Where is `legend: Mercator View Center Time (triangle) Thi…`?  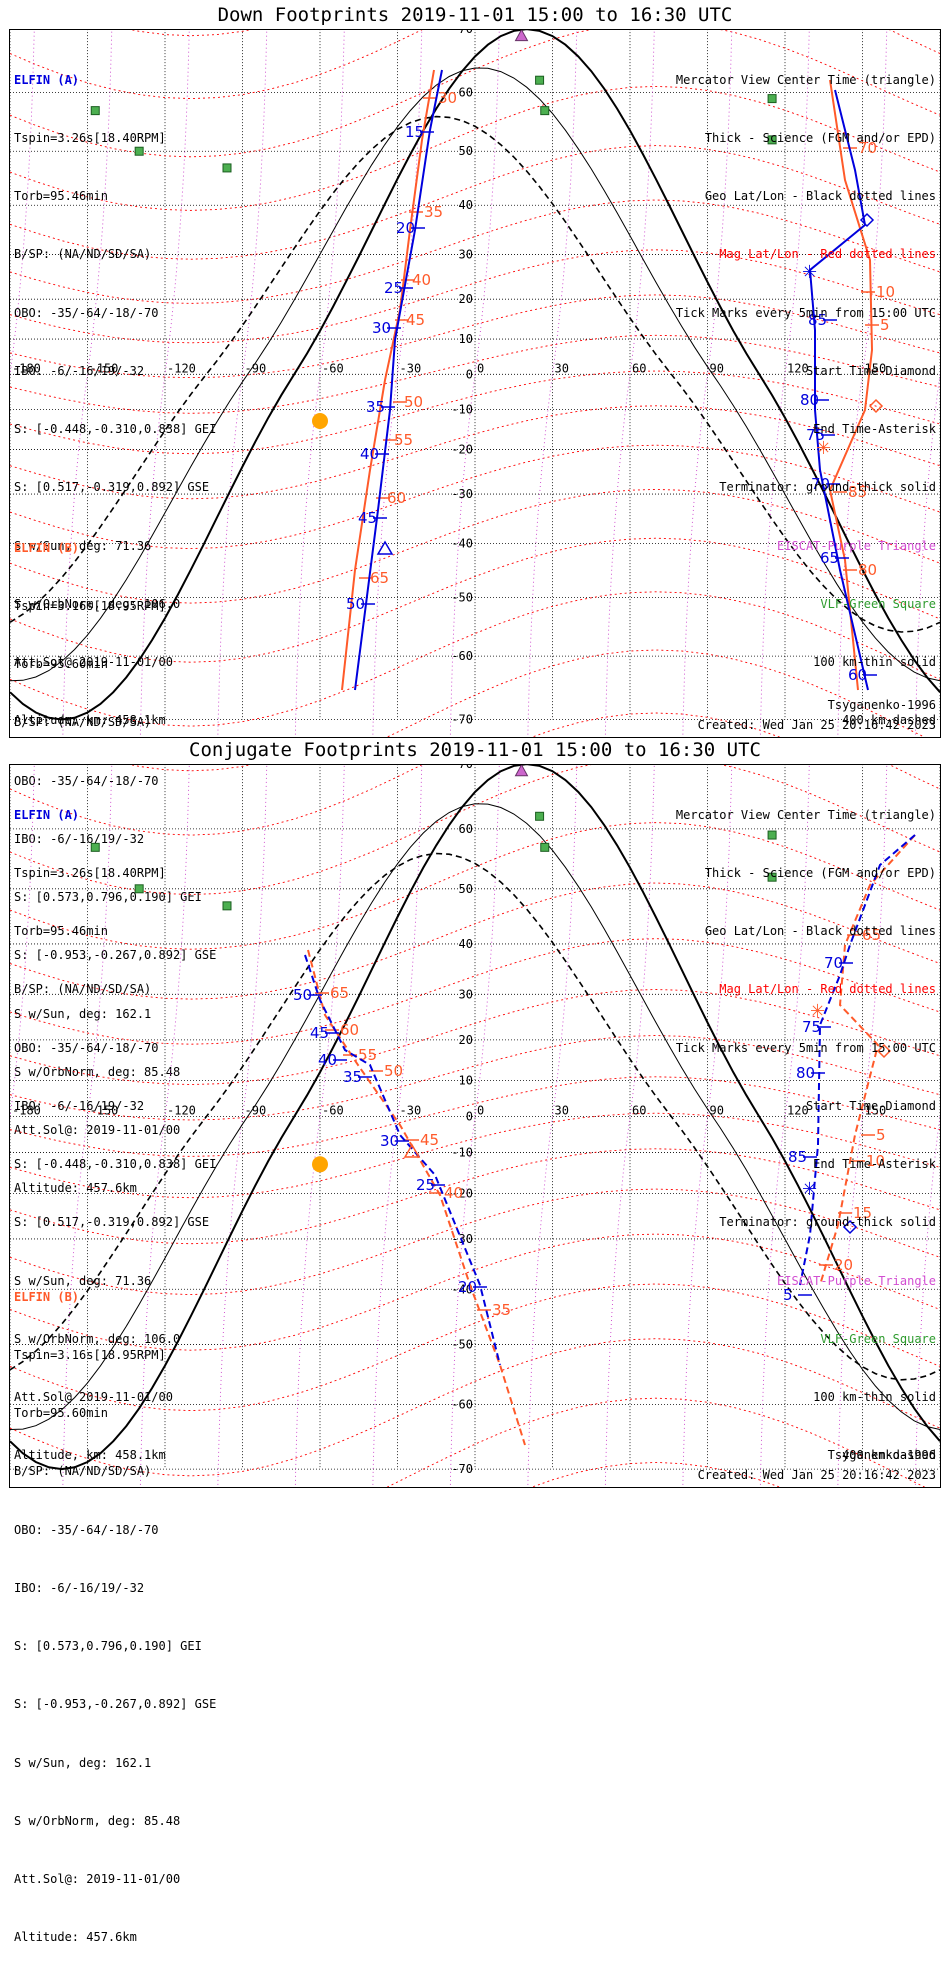
legend: Mercator View Center Time (triangle) Thi… is located at coordinates (806, 400).